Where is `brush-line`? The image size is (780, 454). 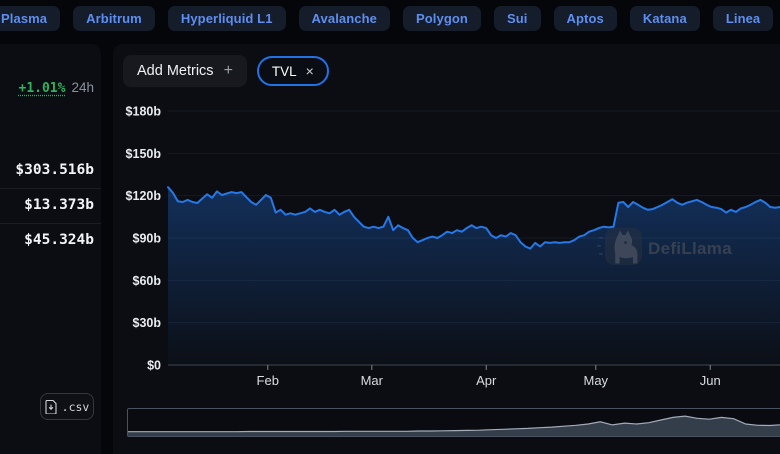 brush-line is located at coordinates (454, 424).